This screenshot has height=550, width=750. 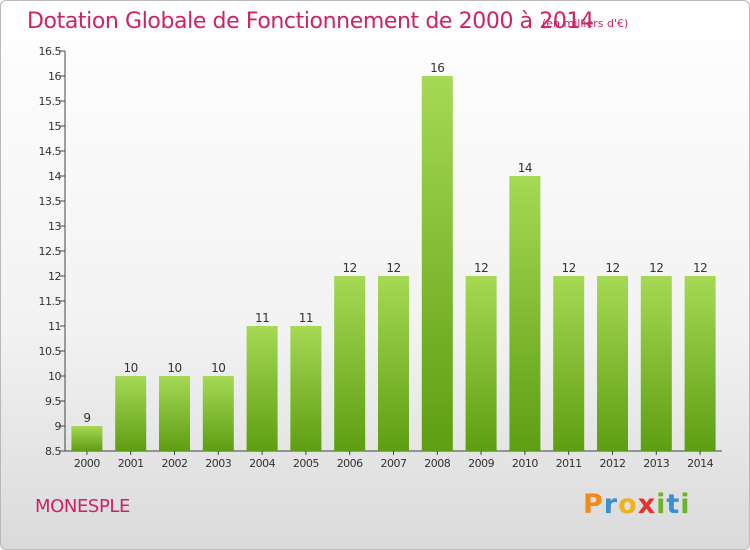 What do you see at coordinates (50, 151) in the screenshot?
I see `y-tick-label: 14.5` at bounding box center [50, 151].